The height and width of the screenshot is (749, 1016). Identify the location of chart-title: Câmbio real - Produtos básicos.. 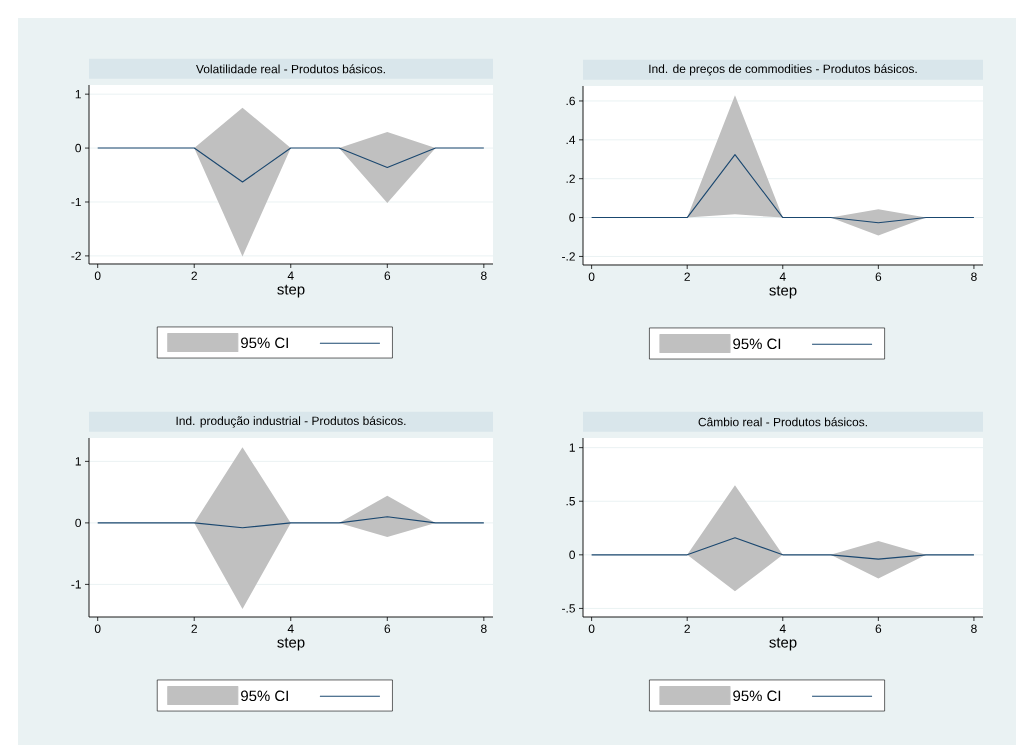
(782, 422).